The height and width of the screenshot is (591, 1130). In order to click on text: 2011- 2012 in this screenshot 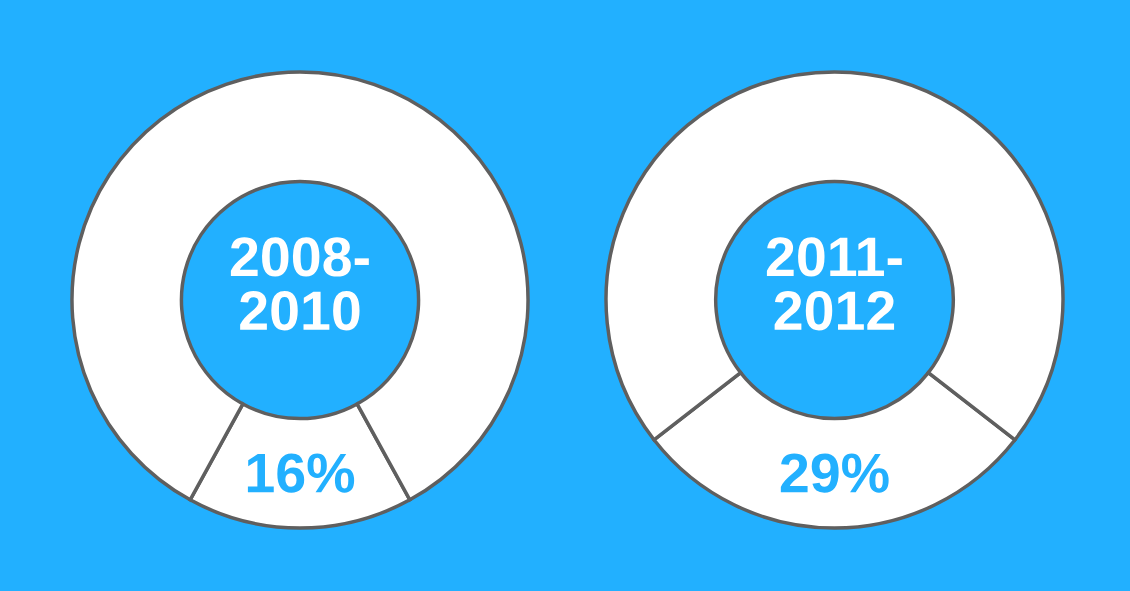, I will do `click(834, 284)`.